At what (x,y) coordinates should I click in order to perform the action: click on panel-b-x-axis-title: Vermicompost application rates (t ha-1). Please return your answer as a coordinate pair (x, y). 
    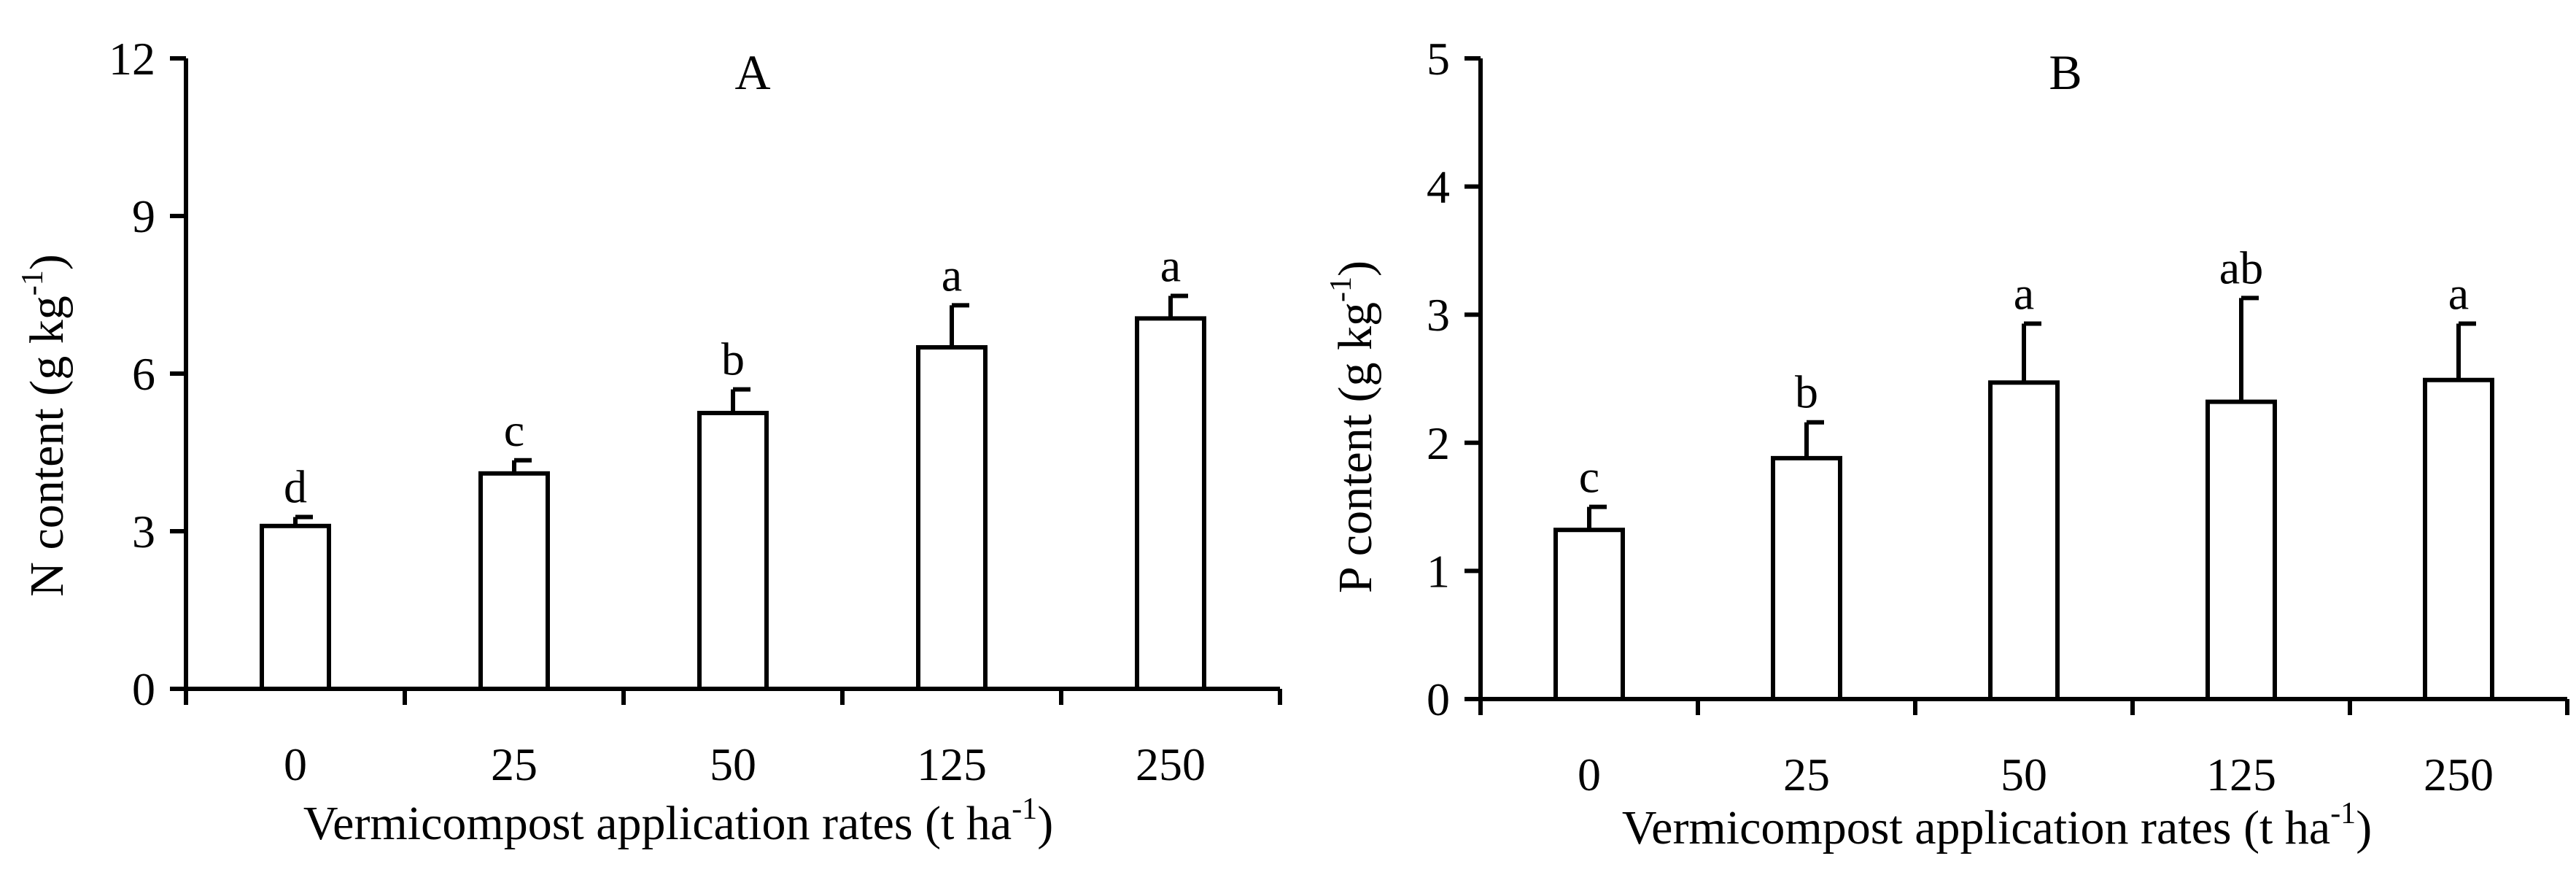
    Looking at the image, I should click on (1997, 825).